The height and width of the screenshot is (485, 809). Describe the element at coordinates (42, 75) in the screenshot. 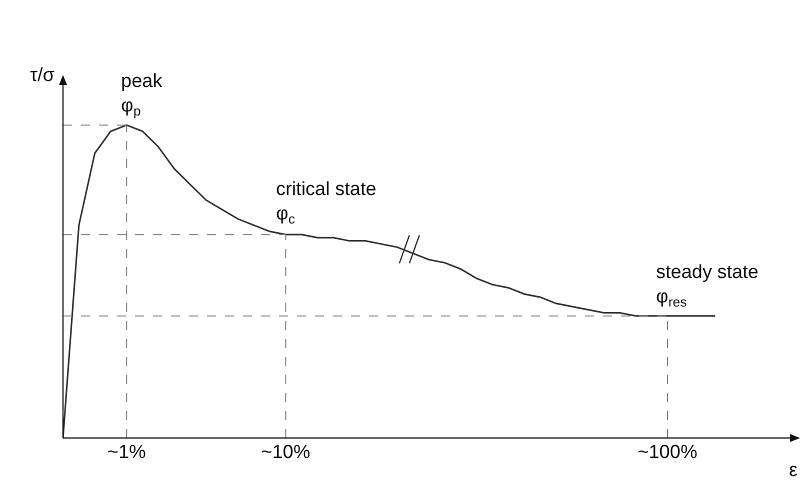

I see `y-axis-title: τ/σ` at that location.